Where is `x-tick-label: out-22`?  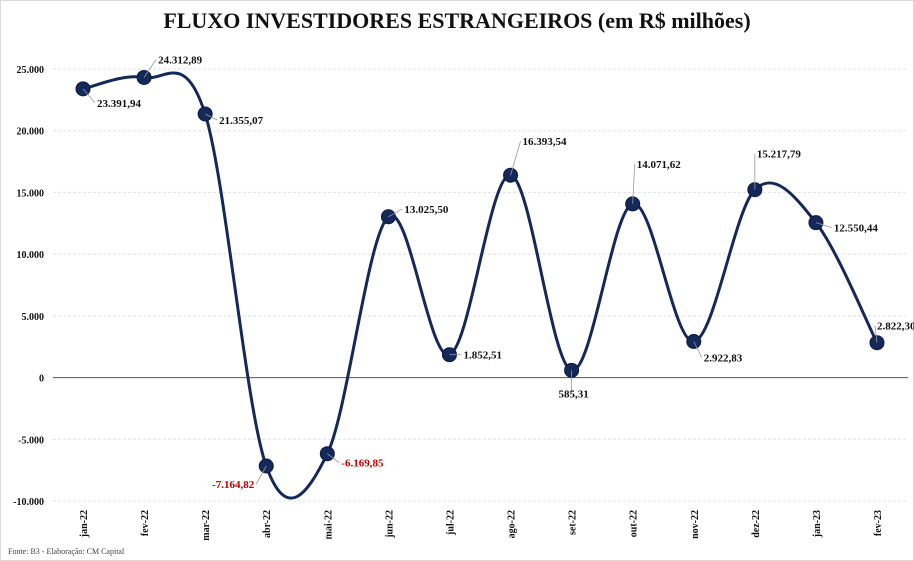
x-tick-label: out-22 is located at coordinates (634, 523).